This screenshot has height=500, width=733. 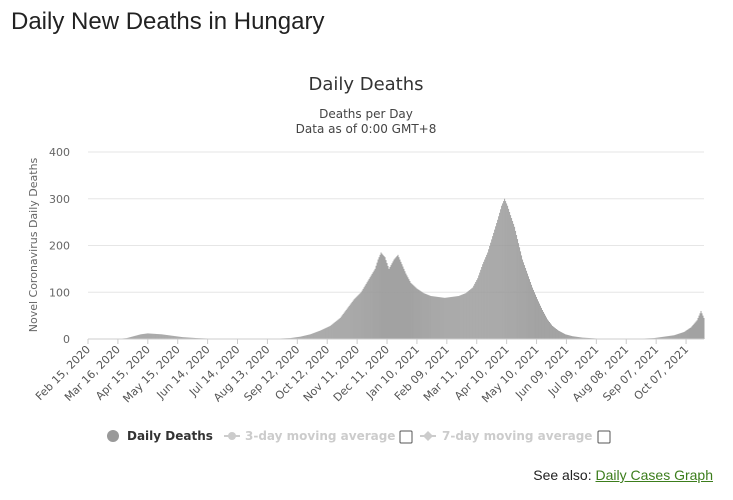 What do you see at coordinates (506, 436) in the screenshot?
I see `legend-item-7-day-average: 7-day moving average` at bounding box center [506, 436].